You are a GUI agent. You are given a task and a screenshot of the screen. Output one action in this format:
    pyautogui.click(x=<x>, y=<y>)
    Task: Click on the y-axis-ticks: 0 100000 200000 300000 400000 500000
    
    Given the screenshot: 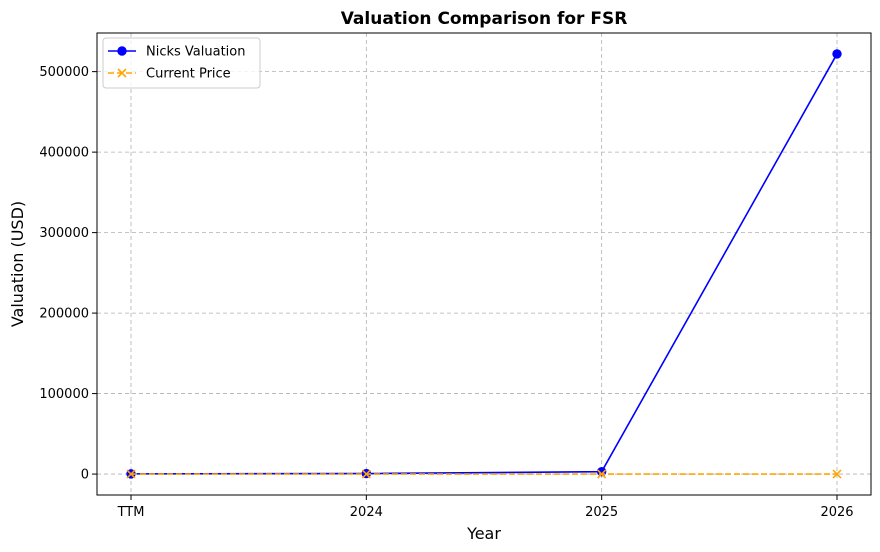 What is the action you would take?
    pyautogui.click(x=68, y=274)
    